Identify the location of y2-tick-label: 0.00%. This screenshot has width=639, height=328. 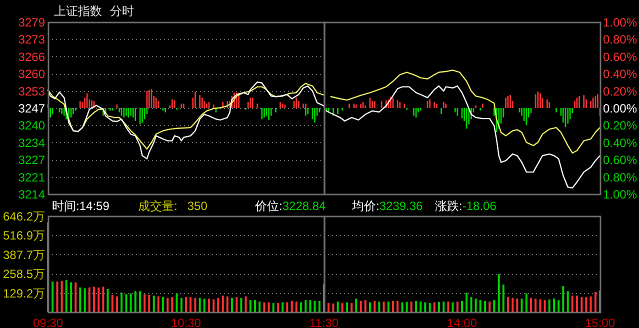
(620, 109).